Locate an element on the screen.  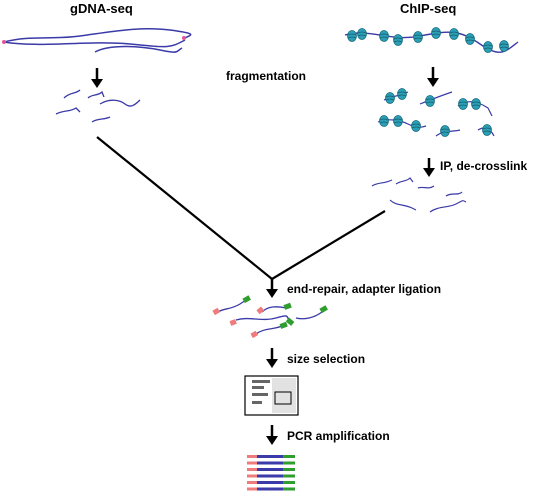
adapter-ligated-fragments is located at coordinates (270, 317).